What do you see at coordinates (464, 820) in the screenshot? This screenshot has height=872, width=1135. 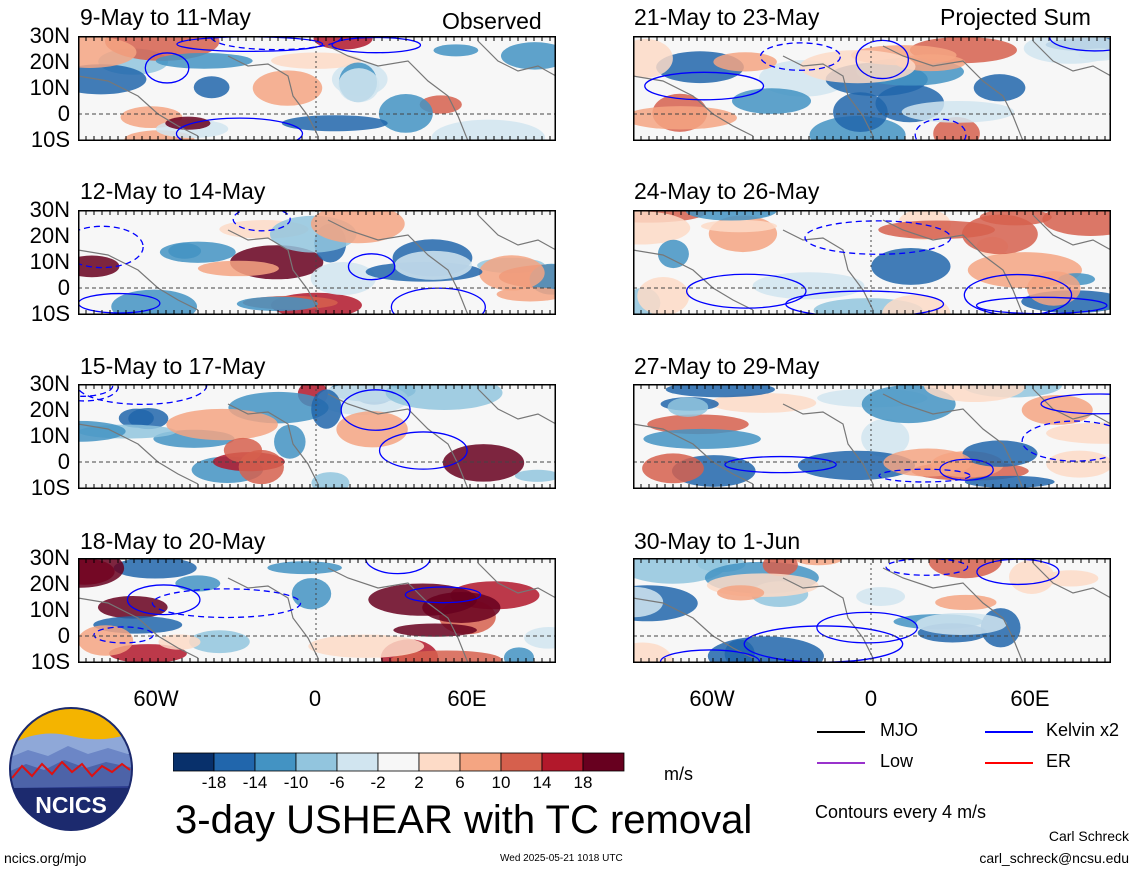 I see `figure-title: 3-day USHEAR with TC removal` at bounding box center [464, 820].